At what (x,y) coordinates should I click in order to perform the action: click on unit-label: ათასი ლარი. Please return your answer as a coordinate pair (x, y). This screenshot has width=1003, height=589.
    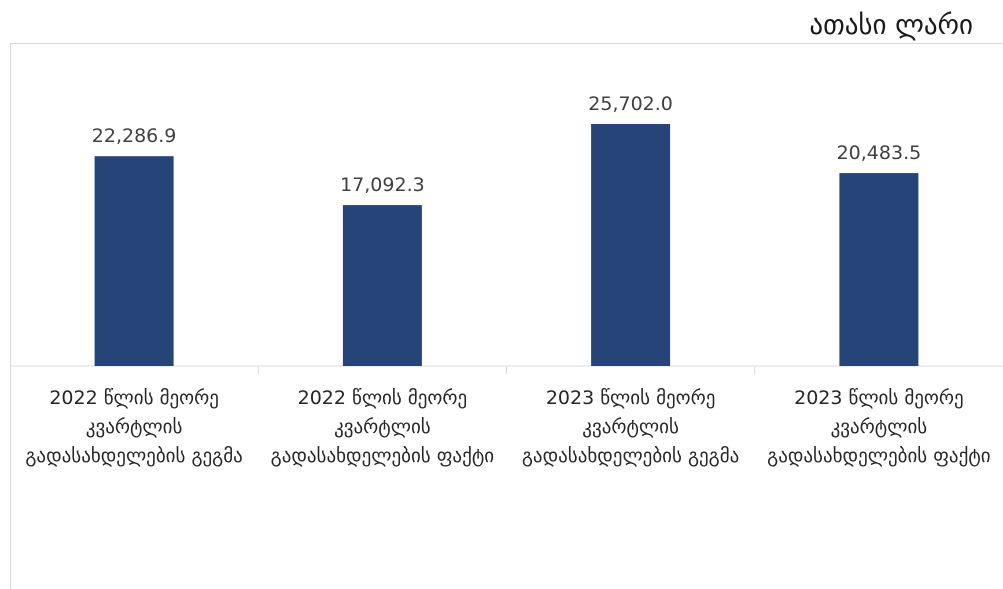
    Looking at the image, I should click on (891, 25).